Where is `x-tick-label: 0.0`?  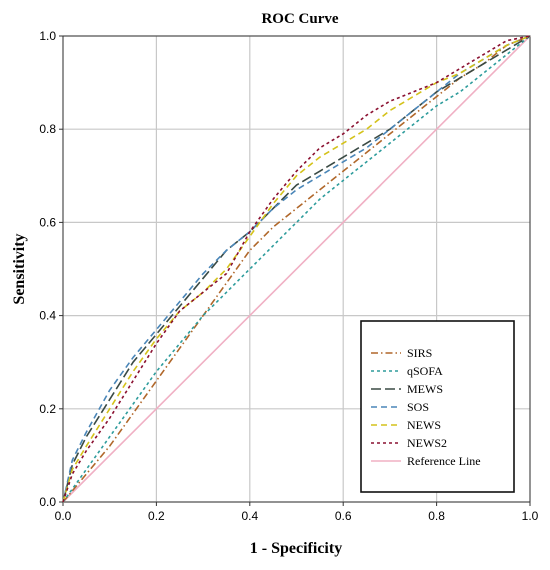 x-tick-label: 0.0 is located at coordinates (63, 516).